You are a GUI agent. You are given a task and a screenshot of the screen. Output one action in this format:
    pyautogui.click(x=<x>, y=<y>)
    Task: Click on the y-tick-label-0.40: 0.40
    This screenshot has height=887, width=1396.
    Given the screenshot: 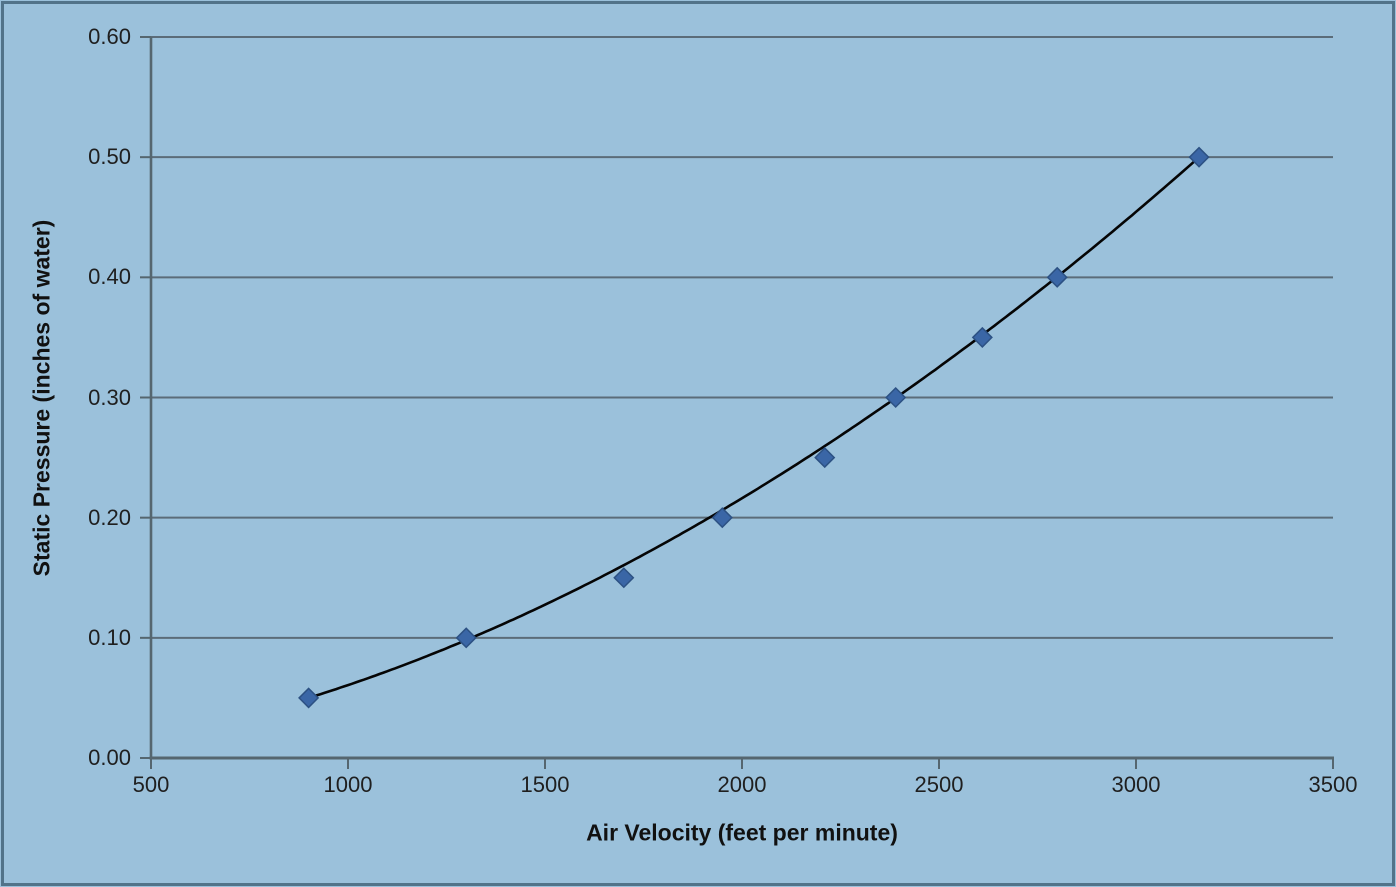 What is the action you would take?
    pyautogui.click(x=109, y=277)
    